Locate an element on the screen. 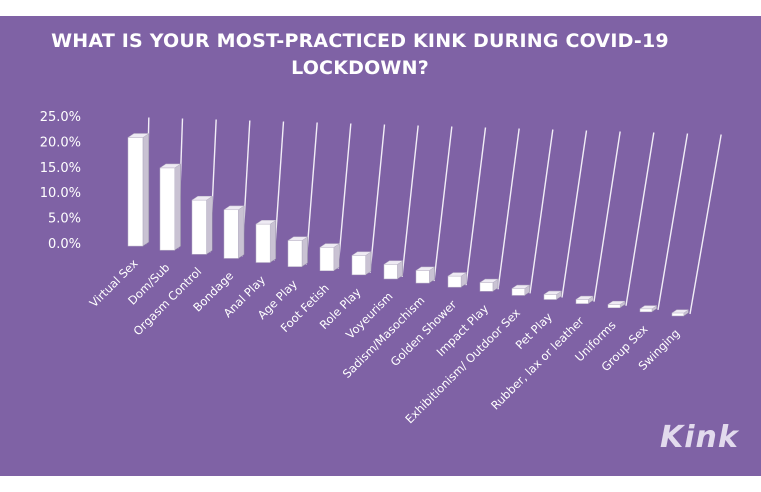  y-axis: 25.0% 20.0% 15.0% 10.0% 5.0% 0.0% is located at coordinates (60, 181).